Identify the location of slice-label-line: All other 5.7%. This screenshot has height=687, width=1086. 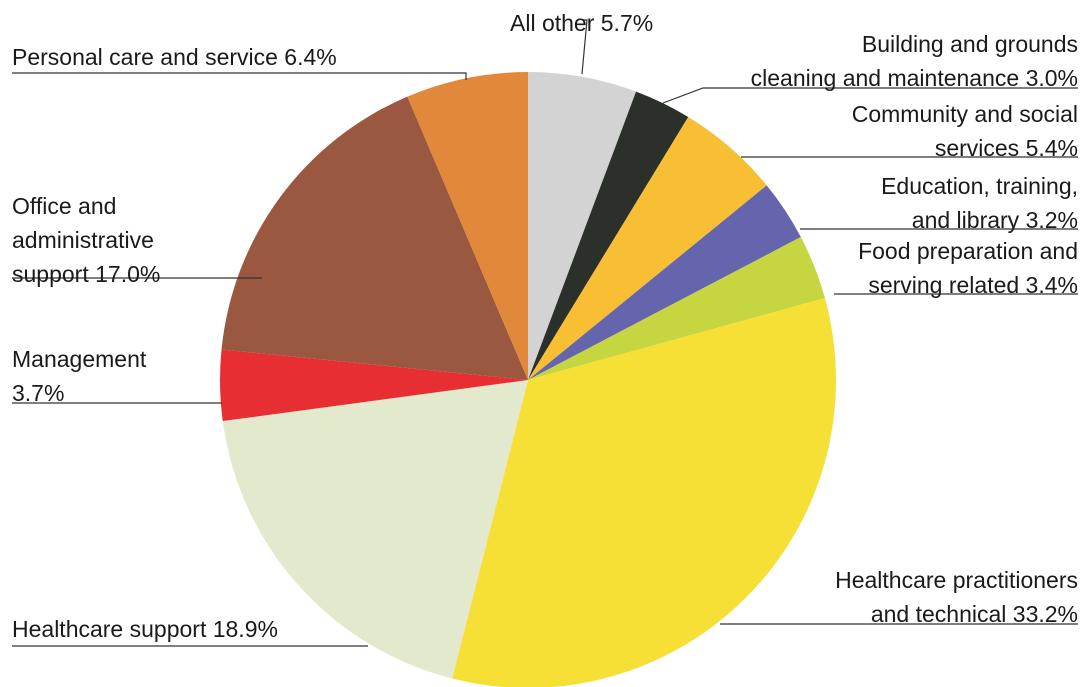
(581, 23).